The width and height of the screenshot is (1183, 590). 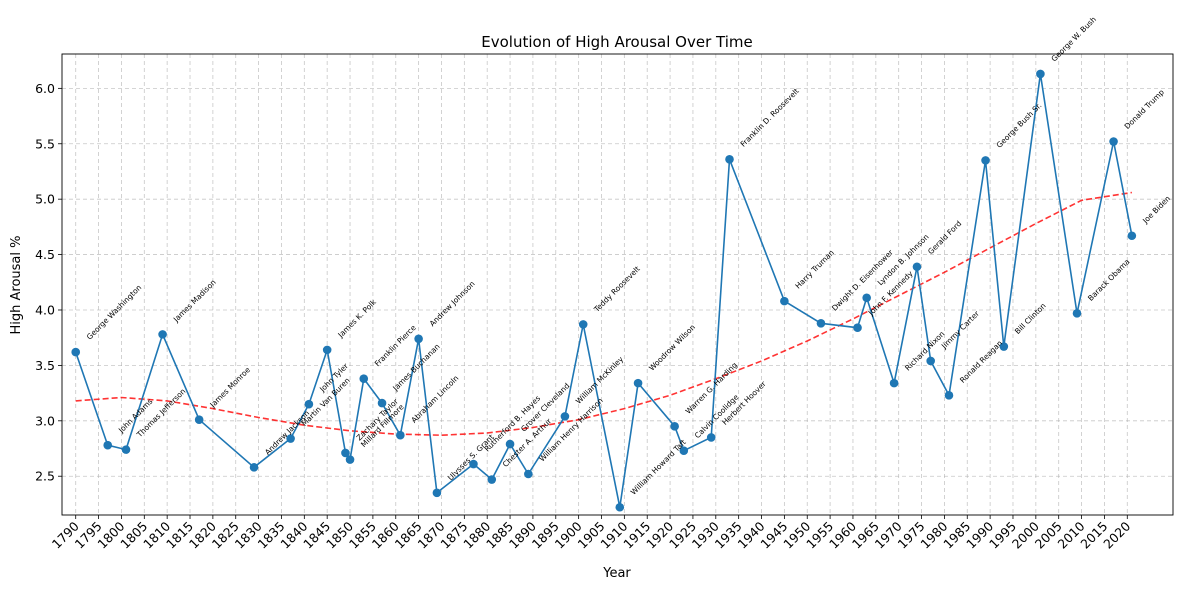 I want to click on y-axis-label: High Arousal %, so click(x=16, y=285).